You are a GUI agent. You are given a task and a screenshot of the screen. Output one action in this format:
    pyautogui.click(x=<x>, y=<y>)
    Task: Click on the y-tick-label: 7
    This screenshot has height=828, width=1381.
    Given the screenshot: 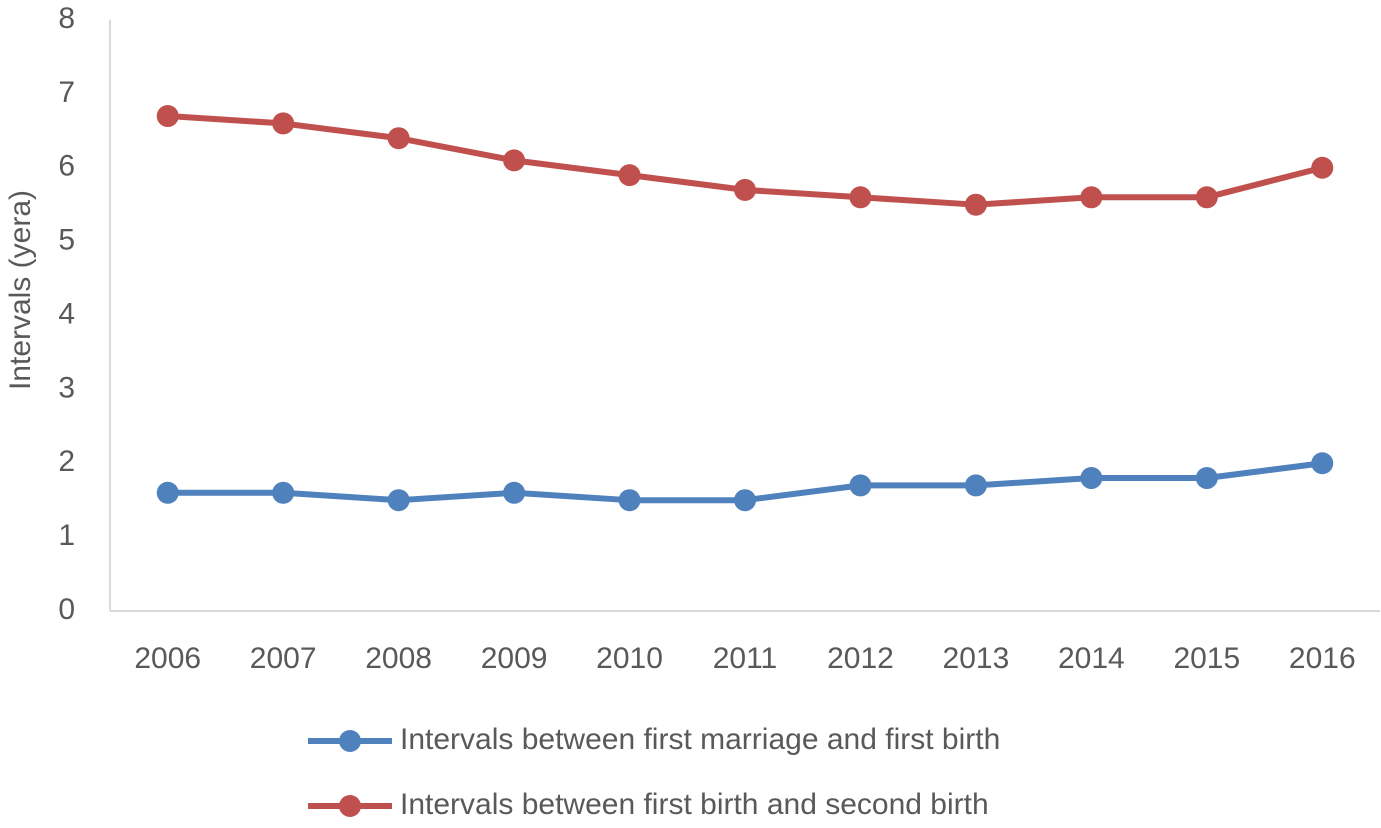 What is the action you would take?
    pyautogui.click(x=66, y=92)
    